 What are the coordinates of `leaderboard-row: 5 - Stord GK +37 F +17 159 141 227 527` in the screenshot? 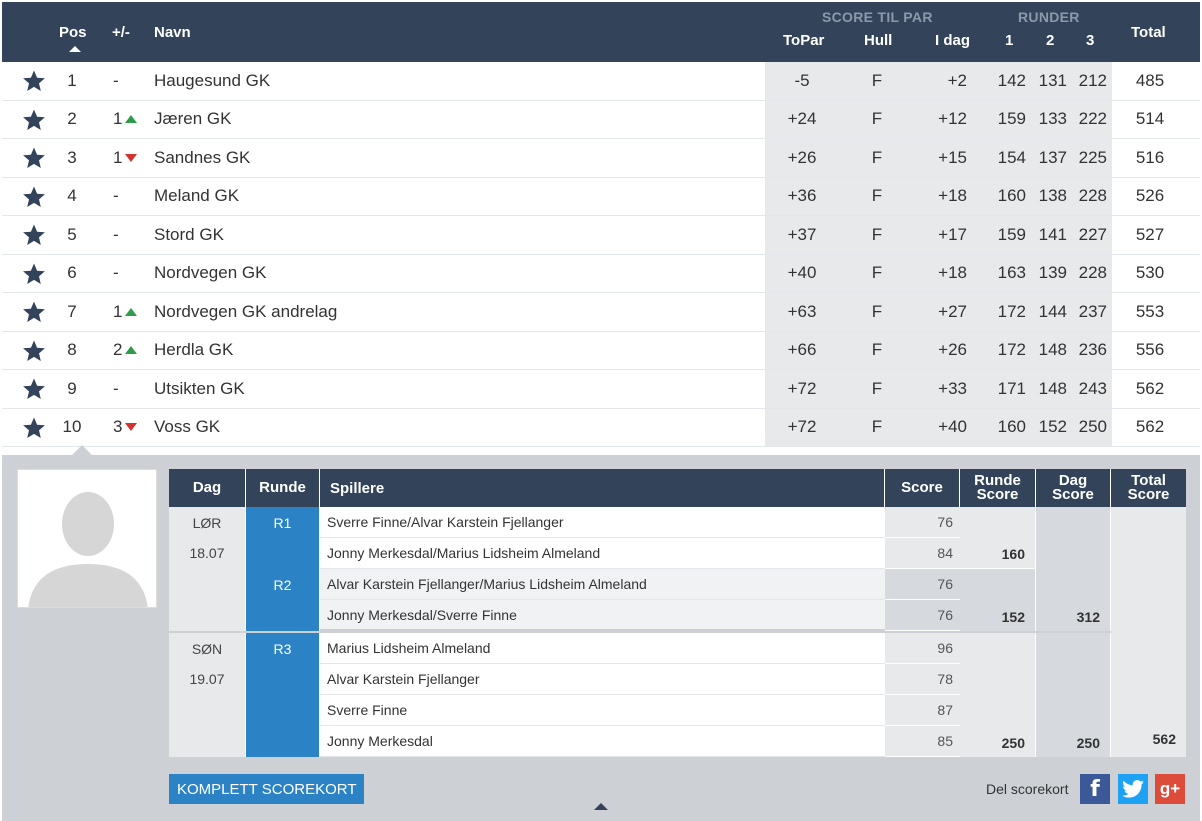 It's located at (601, 235).